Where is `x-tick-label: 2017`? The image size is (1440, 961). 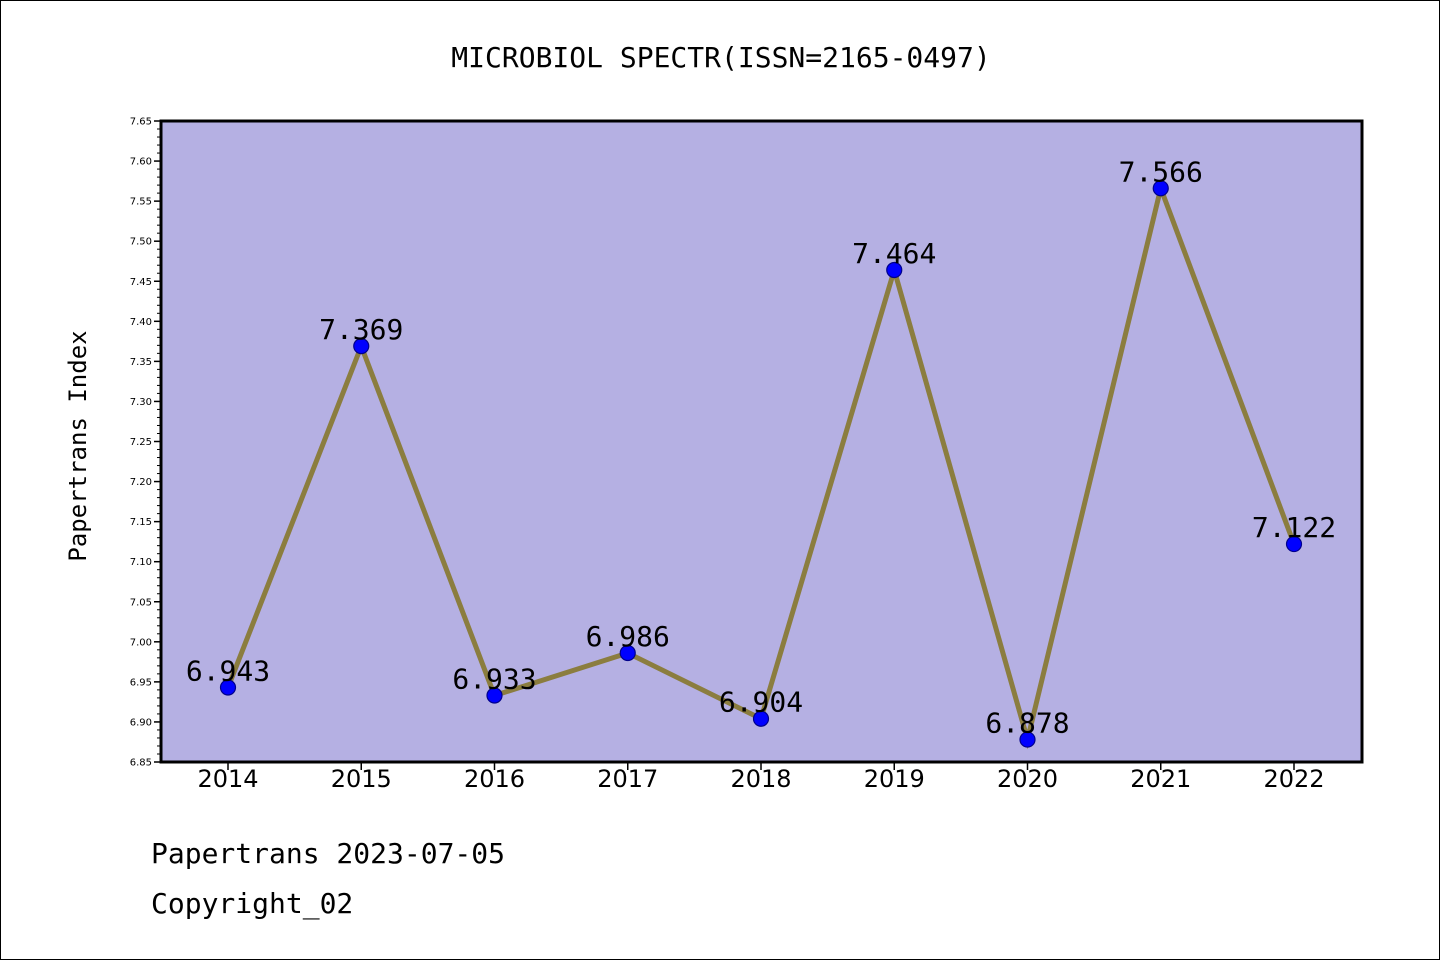
x-tick-label: 2017 is located at coordinates (627, 779).